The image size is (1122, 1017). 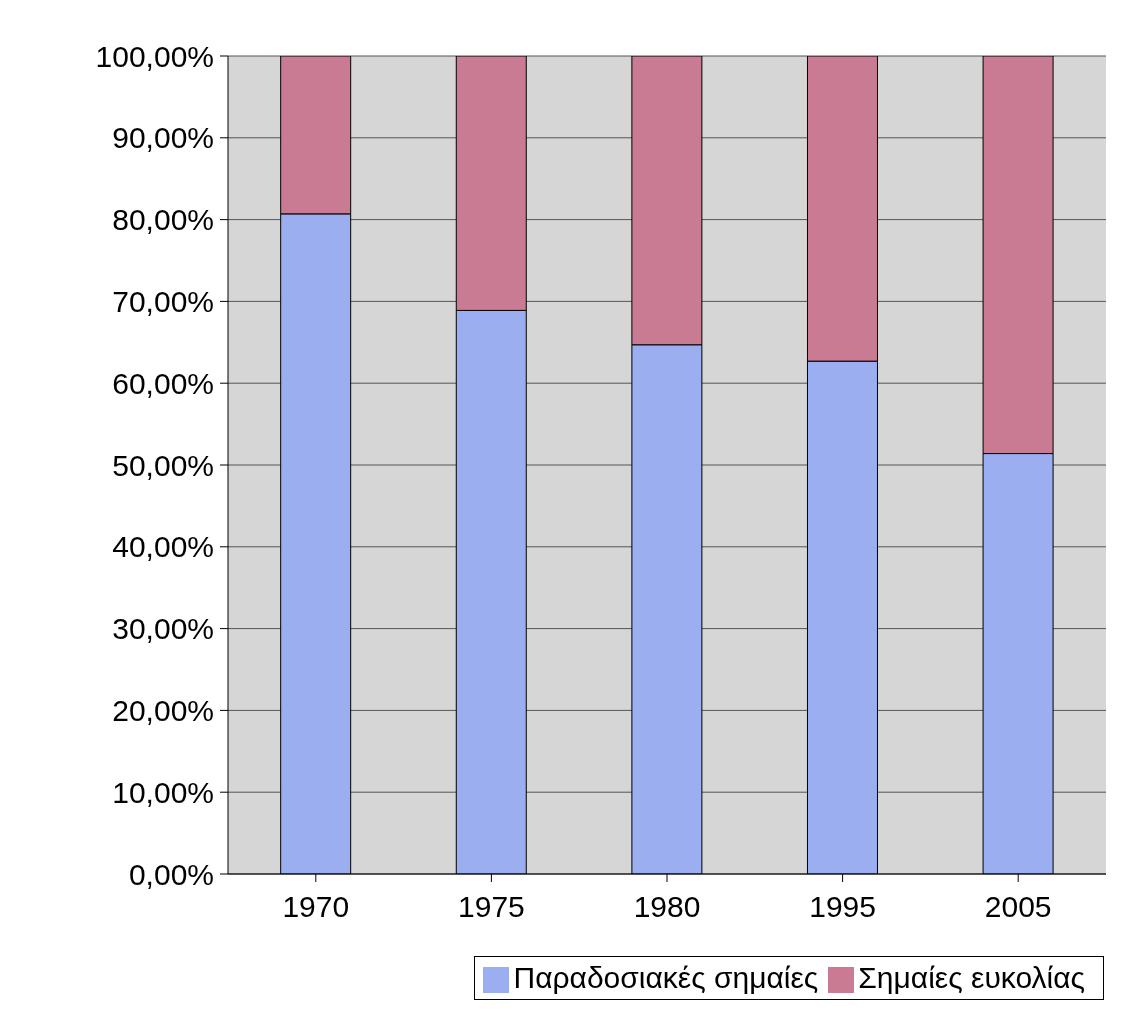 What do you see at coordinates (842, 907) in the screenshot?
I see `x-tick-label: 1995` at bounding box center [842, 907].